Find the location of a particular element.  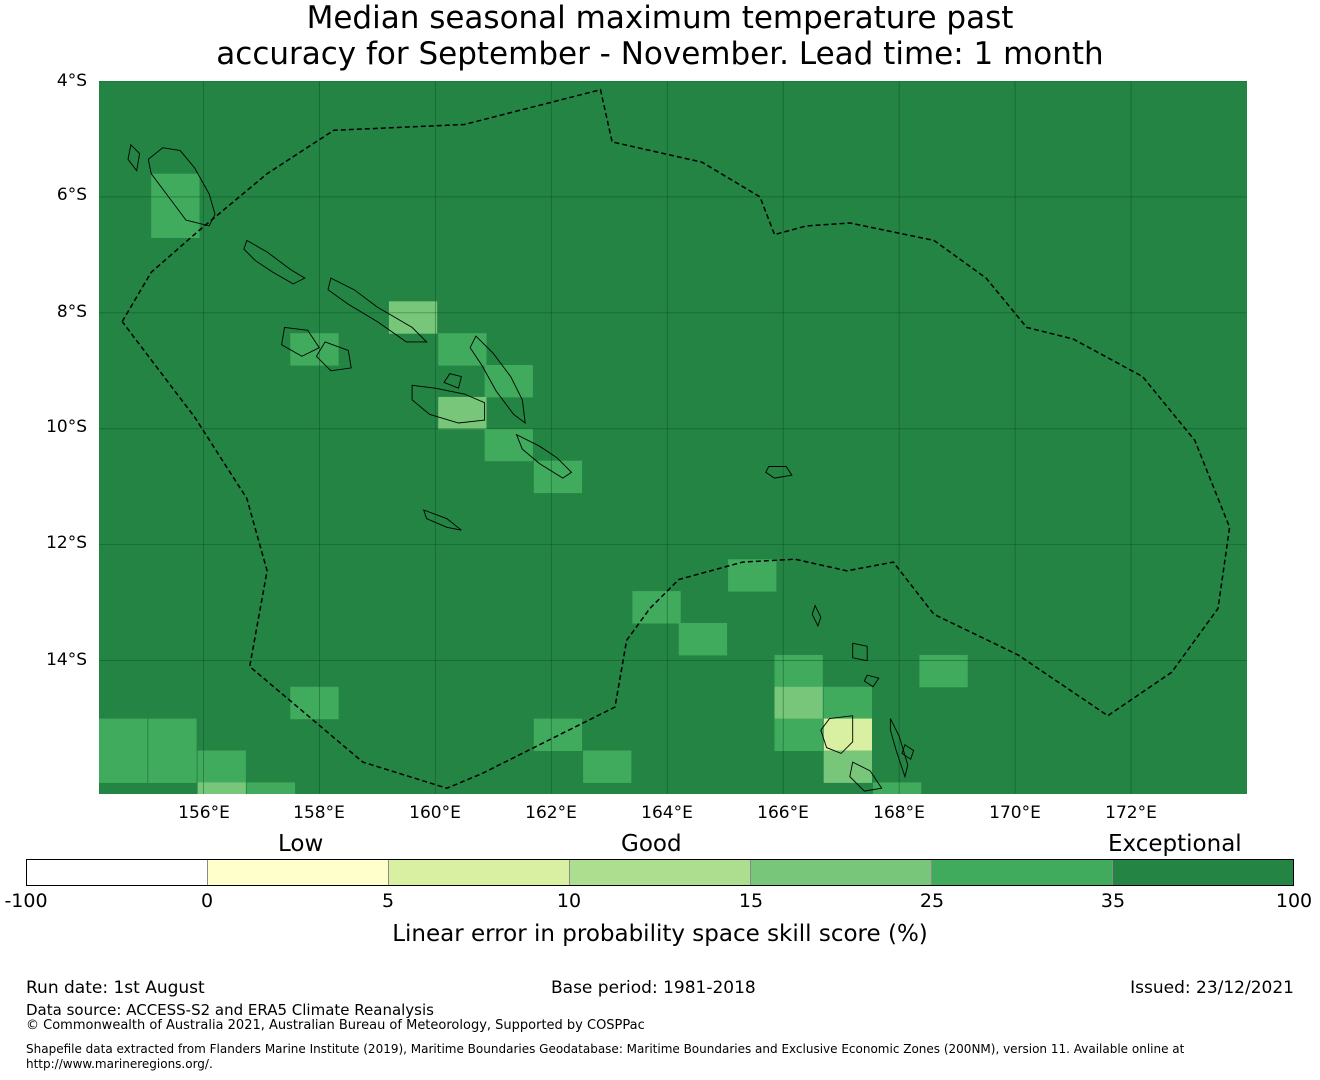

colorbar-tick-0: 0 is located at coordinates (207, 901).